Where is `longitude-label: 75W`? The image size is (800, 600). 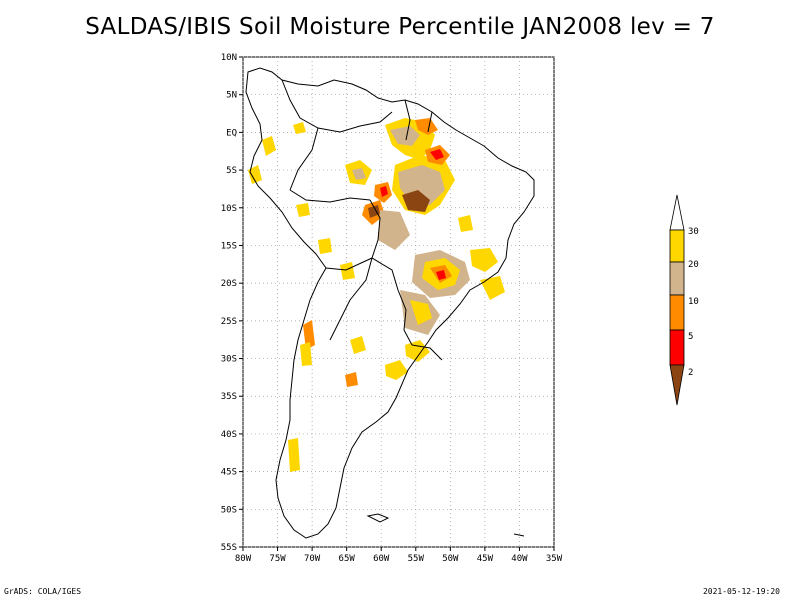 longitude-label: 75W is located at coordinates (277, 559).